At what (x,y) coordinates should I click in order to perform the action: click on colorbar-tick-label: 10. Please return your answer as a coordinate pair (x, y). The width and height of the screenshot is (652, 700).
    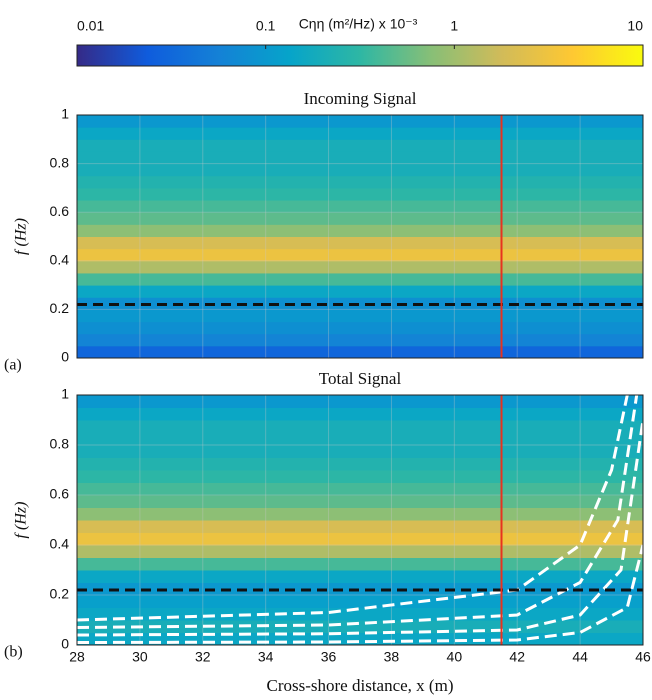
    Looking at the image, I should click on (635, 26).